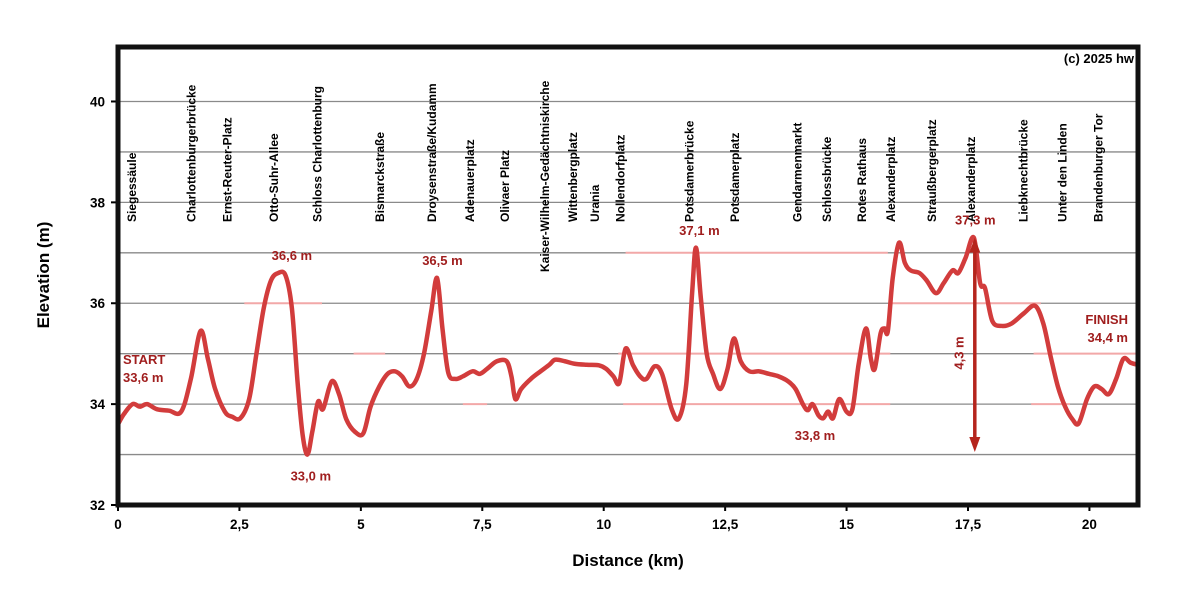 This screenshot has width=1200, height=609. I want to click on y-tick-label: 38, so click(98, 202).